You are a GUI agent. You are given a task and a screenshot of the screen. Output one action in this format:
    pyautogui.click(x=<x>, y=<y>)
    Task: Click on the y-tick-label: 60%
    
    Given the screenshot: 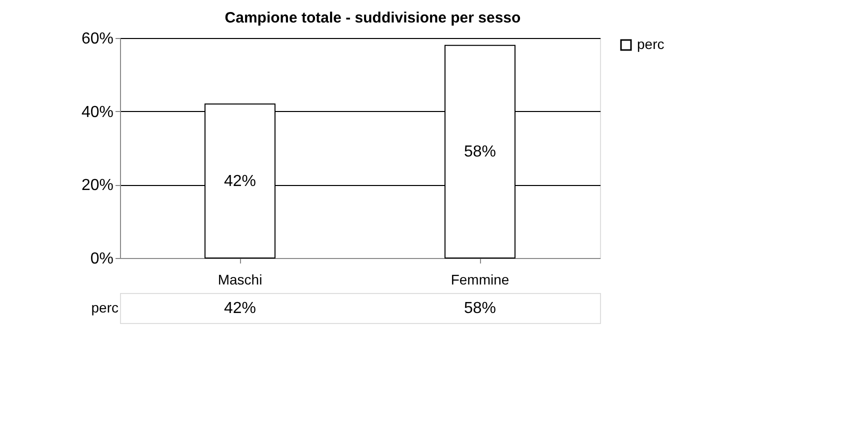 What is the action you would take?
    pyautogui.click(x=97, y=39)
    